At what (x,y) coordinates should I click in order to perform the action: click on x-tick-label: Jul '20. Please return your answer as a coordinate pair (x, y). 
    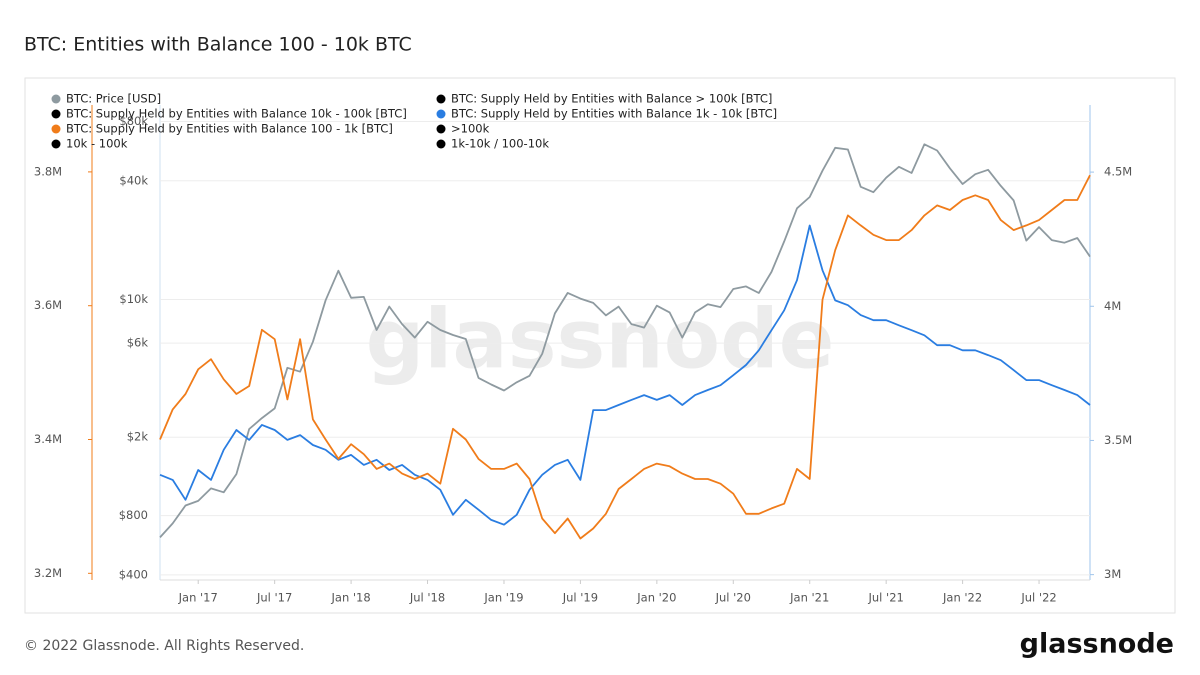
    Looking at the image, I should click on (733, 598).